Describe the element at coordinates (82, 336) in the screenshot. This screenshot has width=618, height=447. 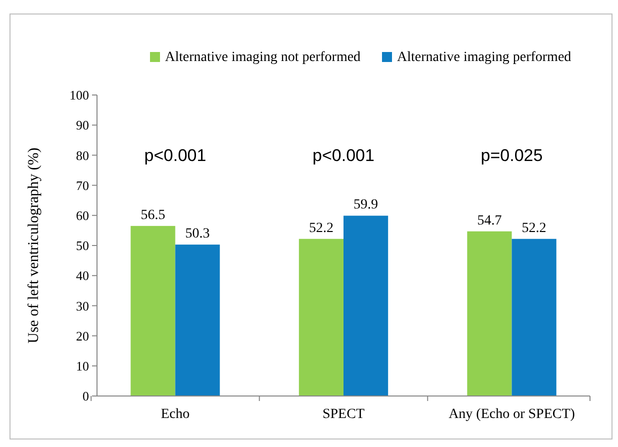
I see `y-tick-label: 20` at that location.